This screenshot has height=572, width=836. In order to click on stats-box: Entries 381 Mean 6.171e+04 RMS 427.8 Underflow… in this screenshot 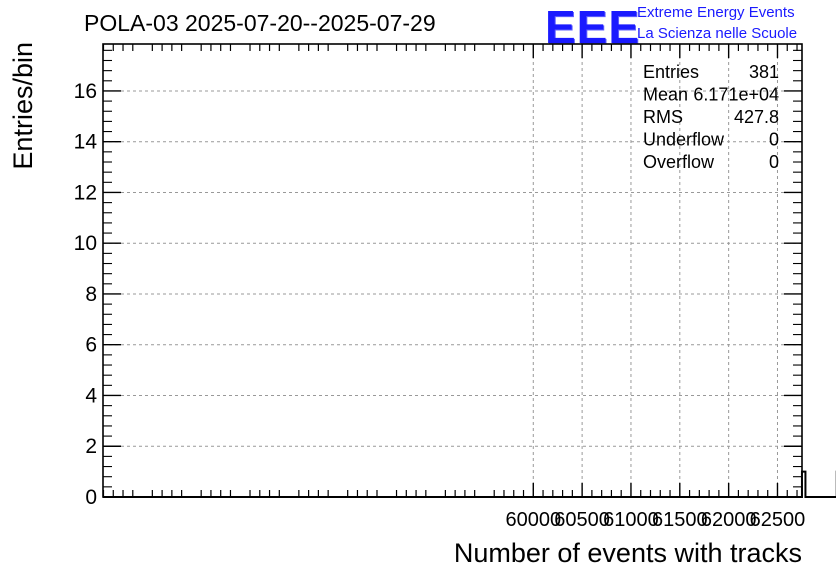, I will do `click(711, 117)`.